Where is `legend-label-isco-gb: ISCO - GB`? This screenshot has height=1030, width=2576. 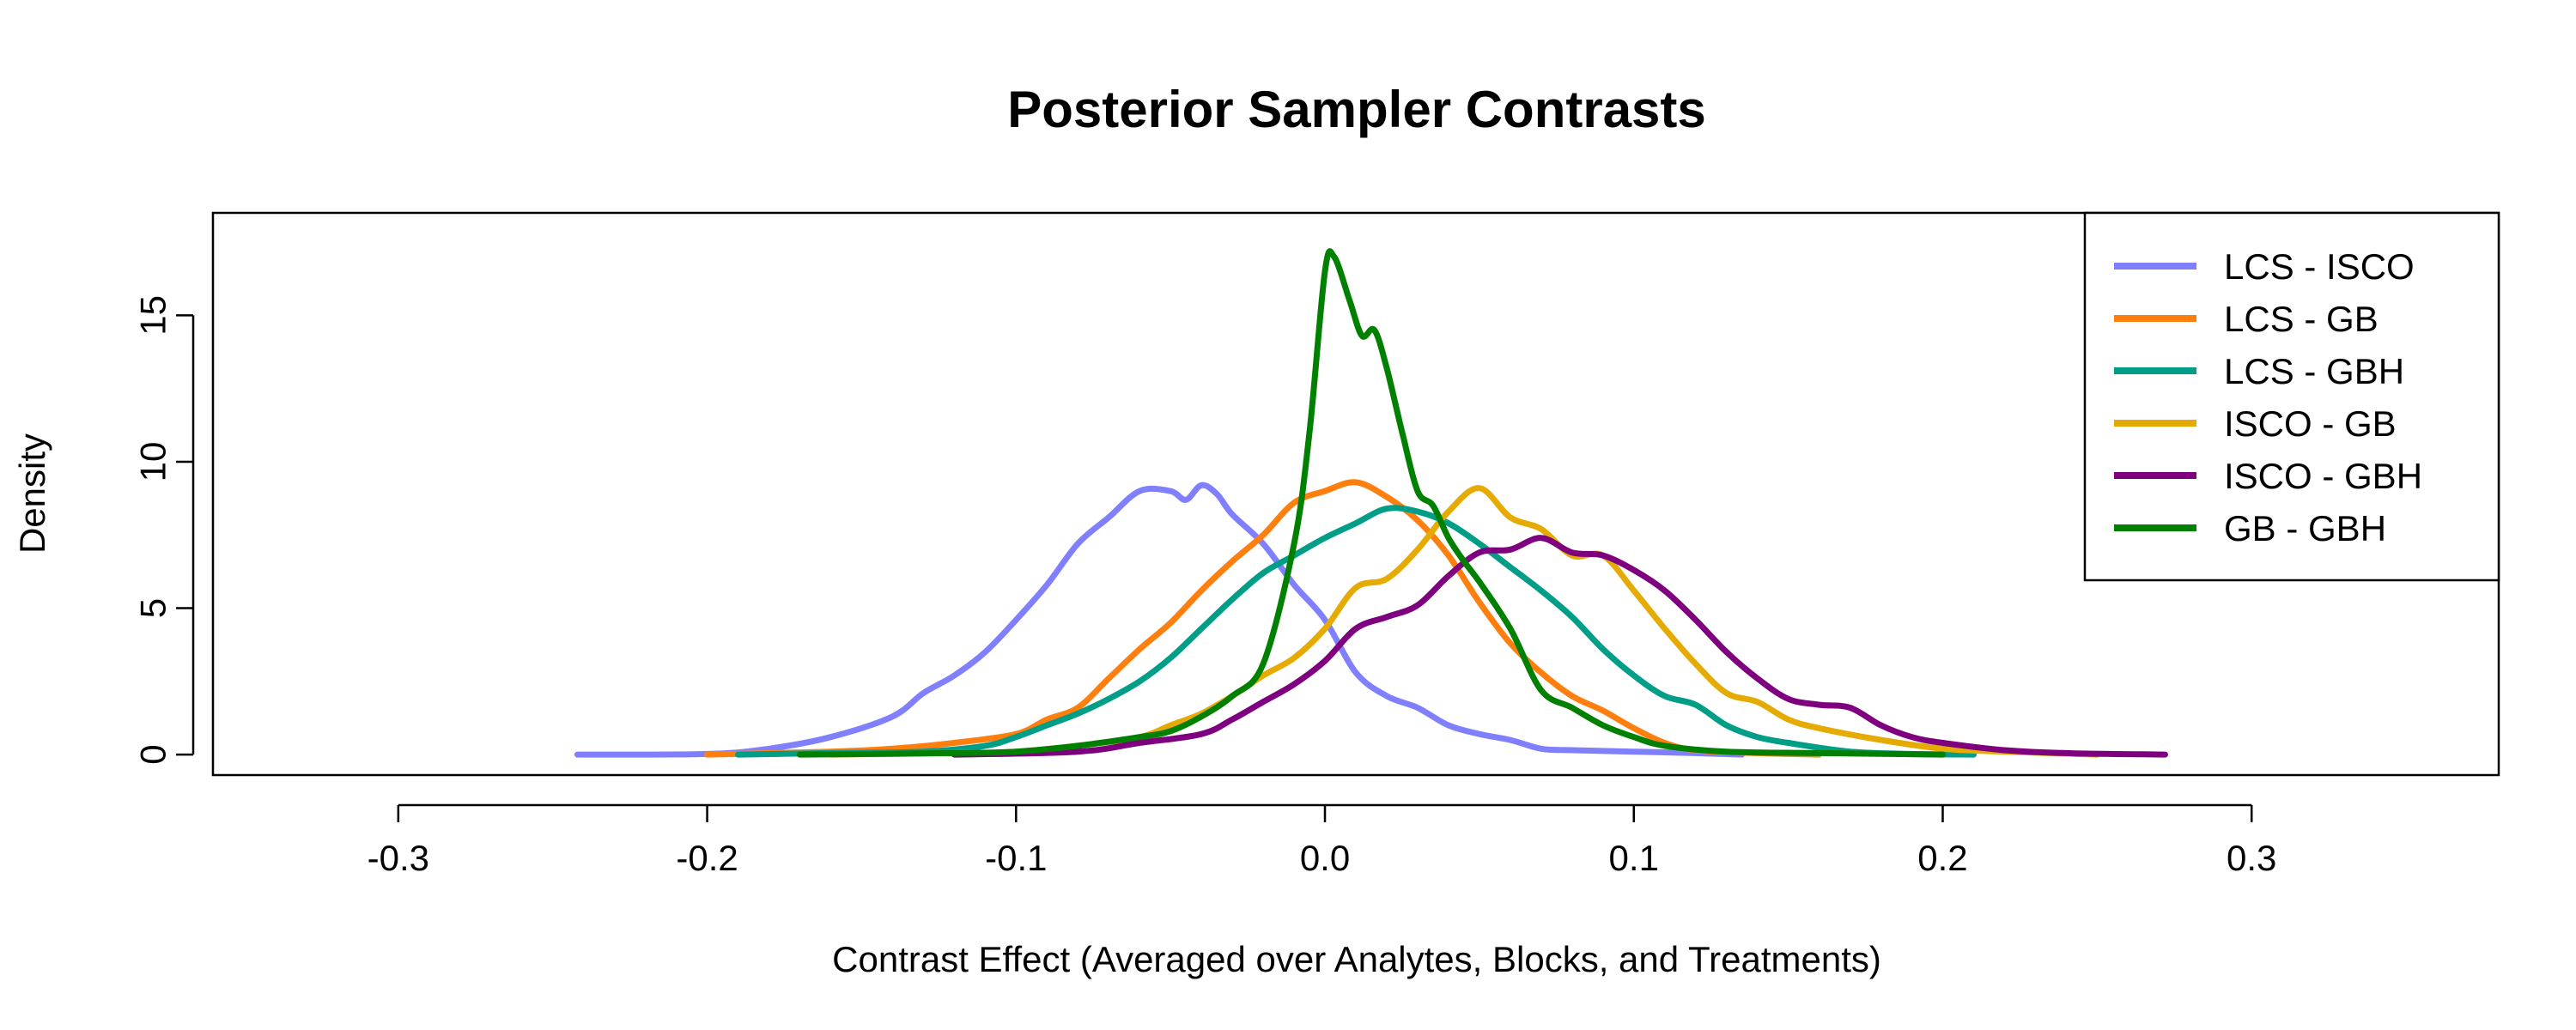
legend-label-isco-gb: ISCO - GB is located at coordinates (2310, 423).